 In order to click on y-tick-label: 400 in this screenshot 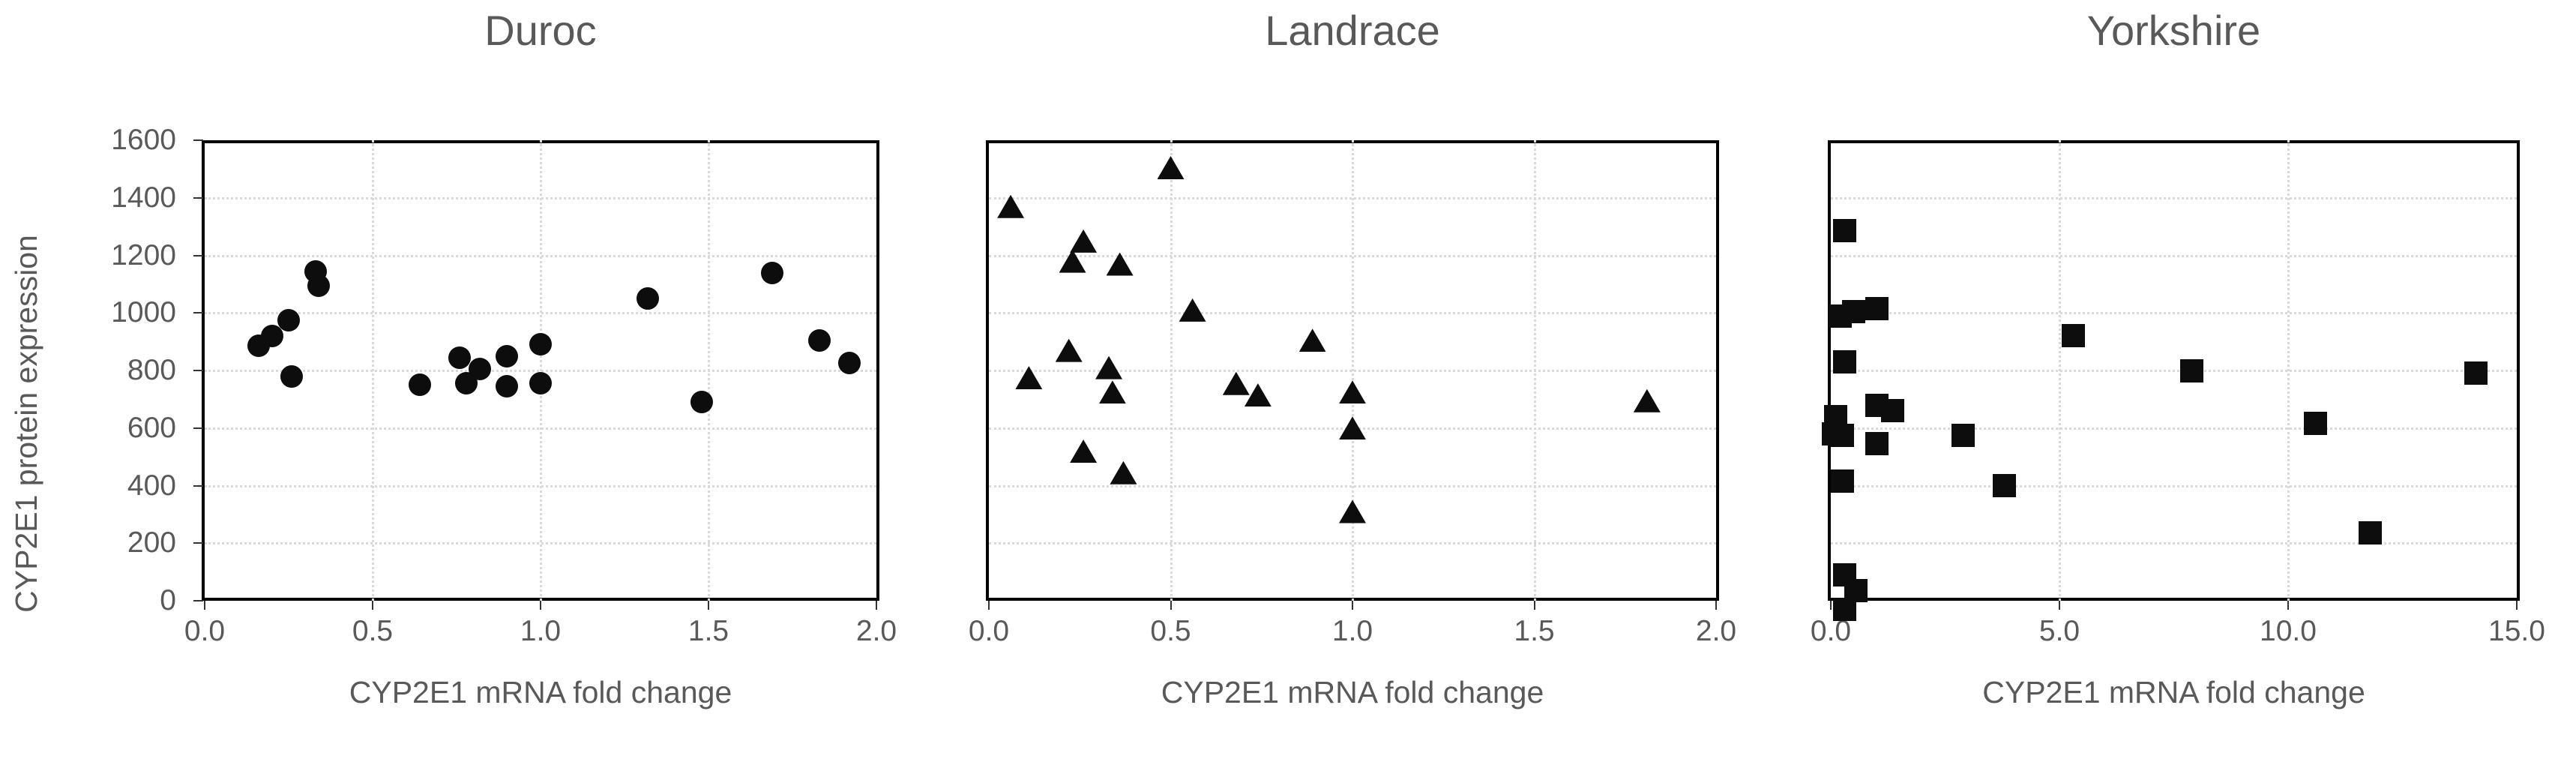, I will do `click(151, 485)`.